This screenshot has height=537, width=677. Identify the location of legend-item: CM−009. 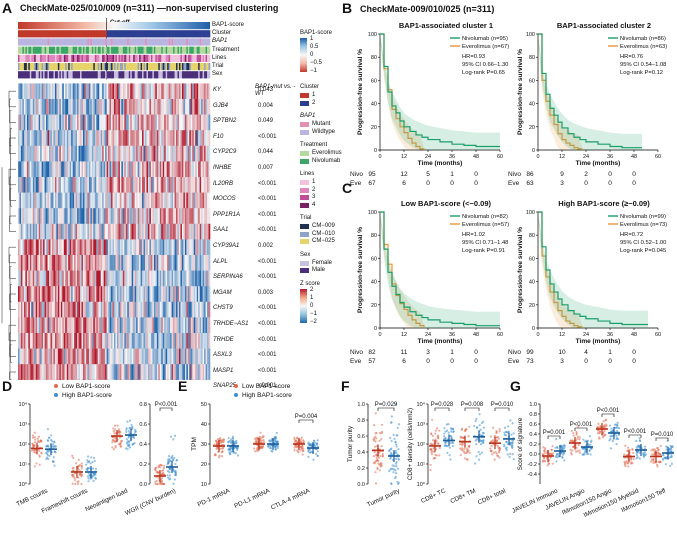
(323, 226).